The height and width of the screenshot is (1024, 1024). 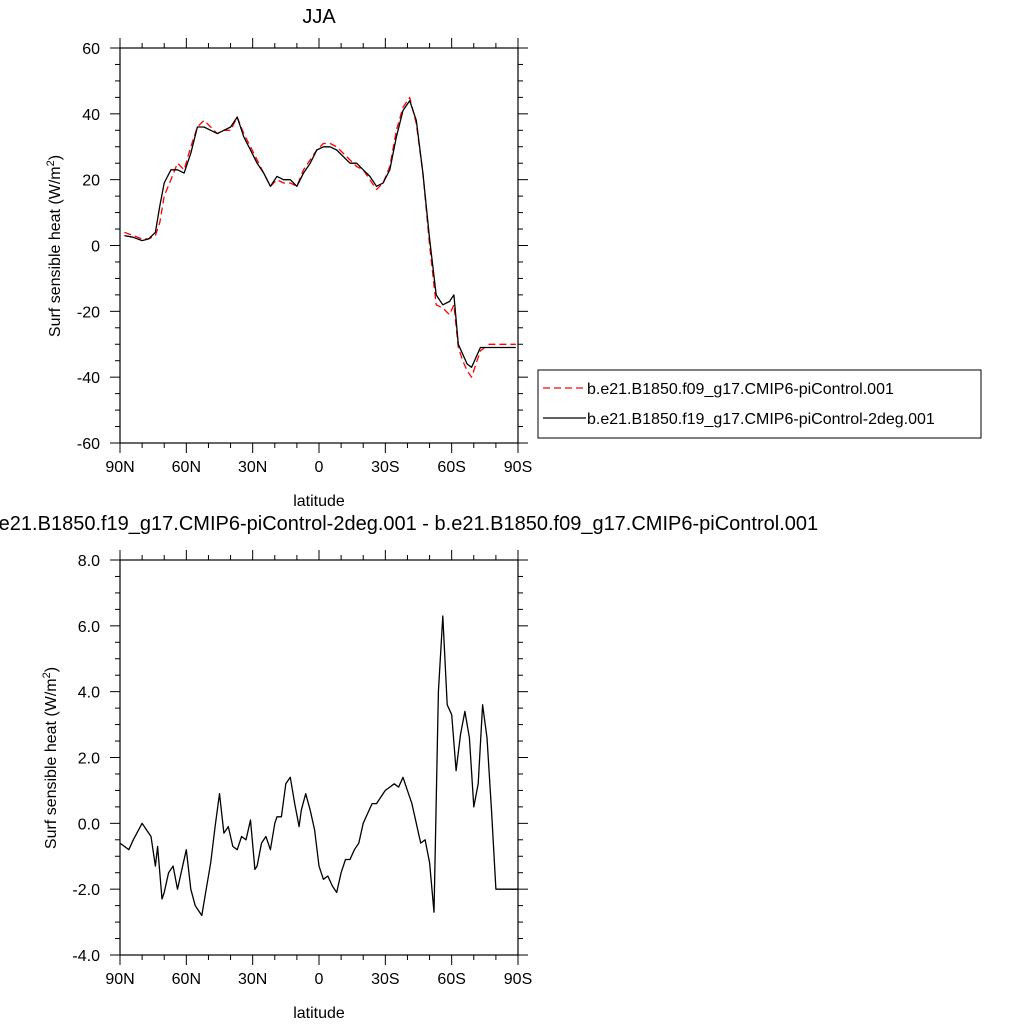 I want to click on bottom-y-tick-label: 2.0, so click(x=89, y=759).